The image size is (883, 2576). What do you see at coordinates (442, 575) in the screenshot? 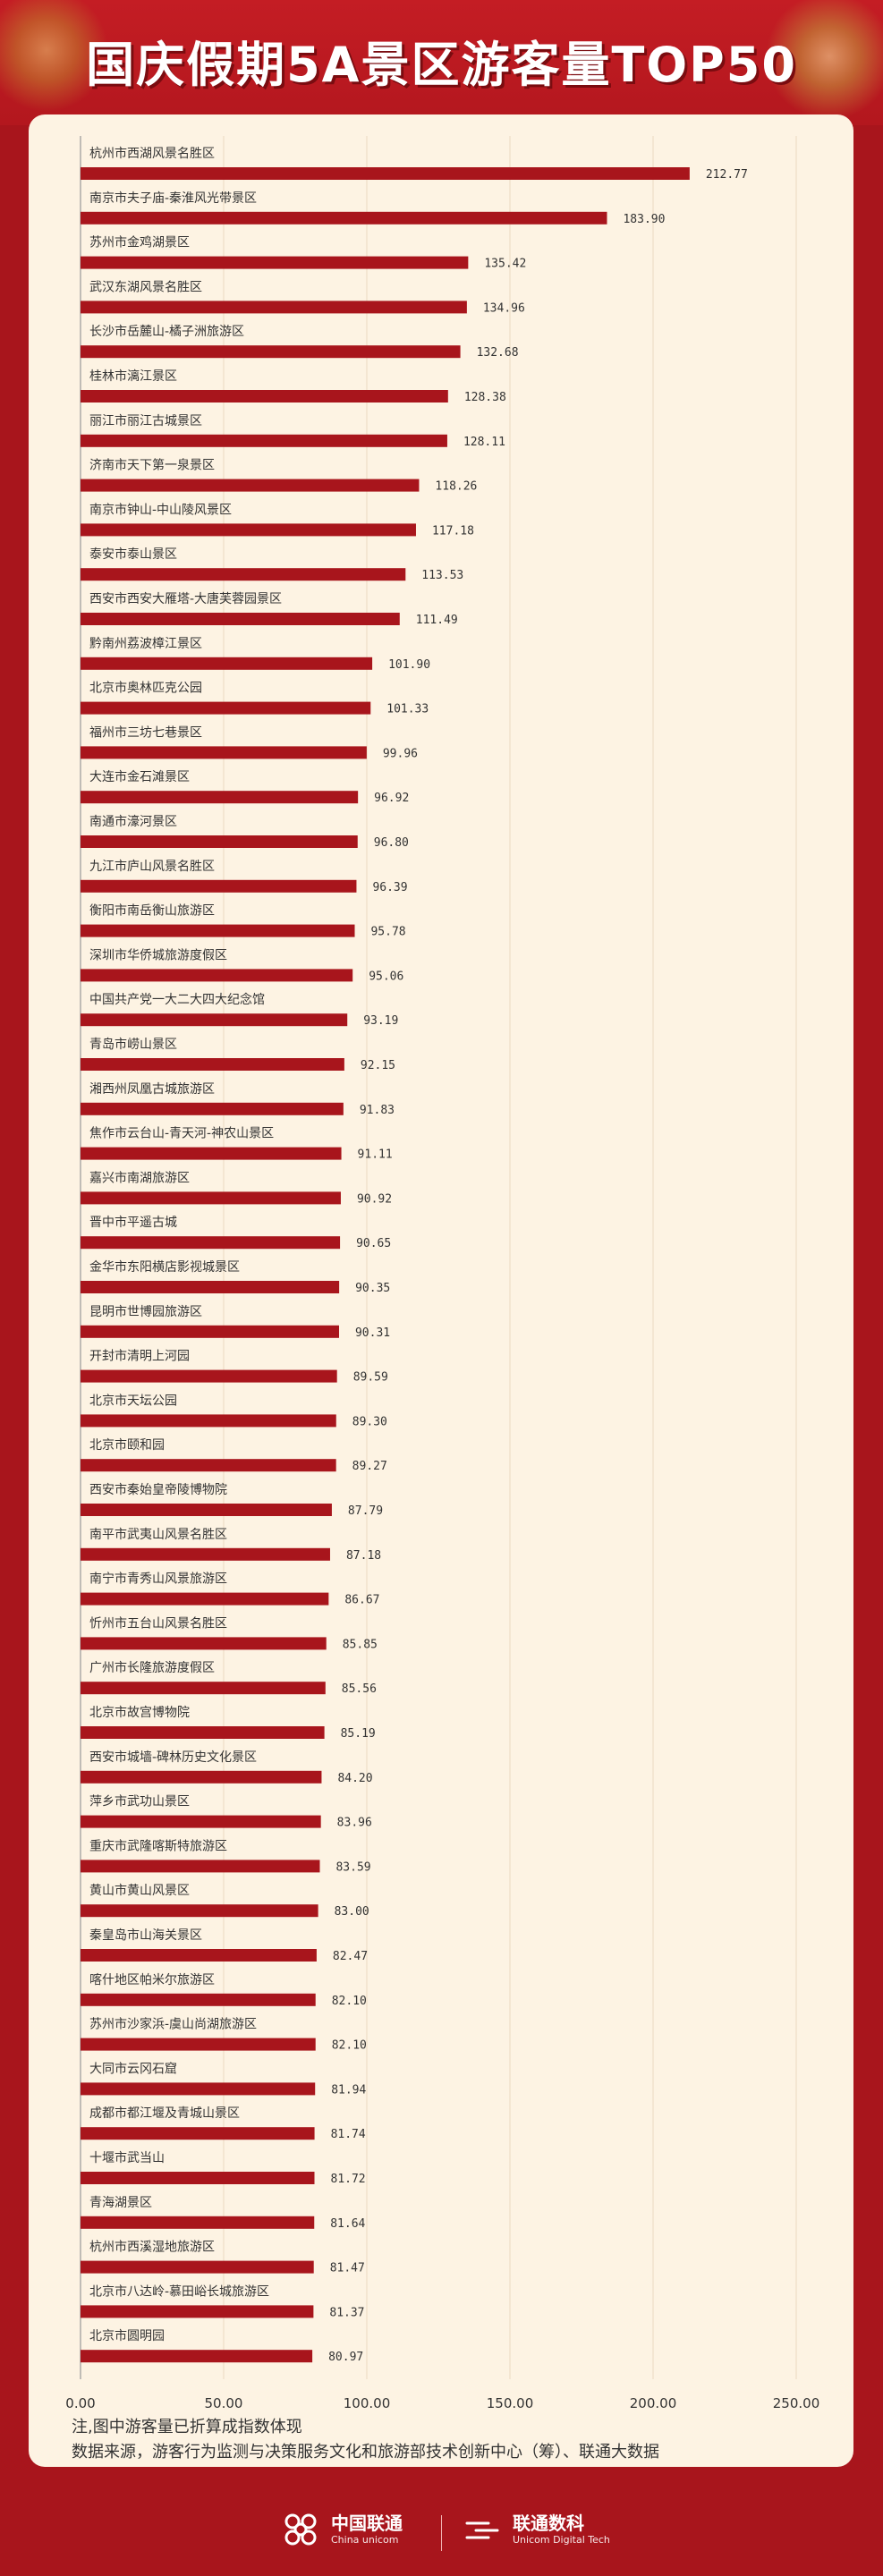
I see `data-label: 113.53` at bounding box center [442, 575].